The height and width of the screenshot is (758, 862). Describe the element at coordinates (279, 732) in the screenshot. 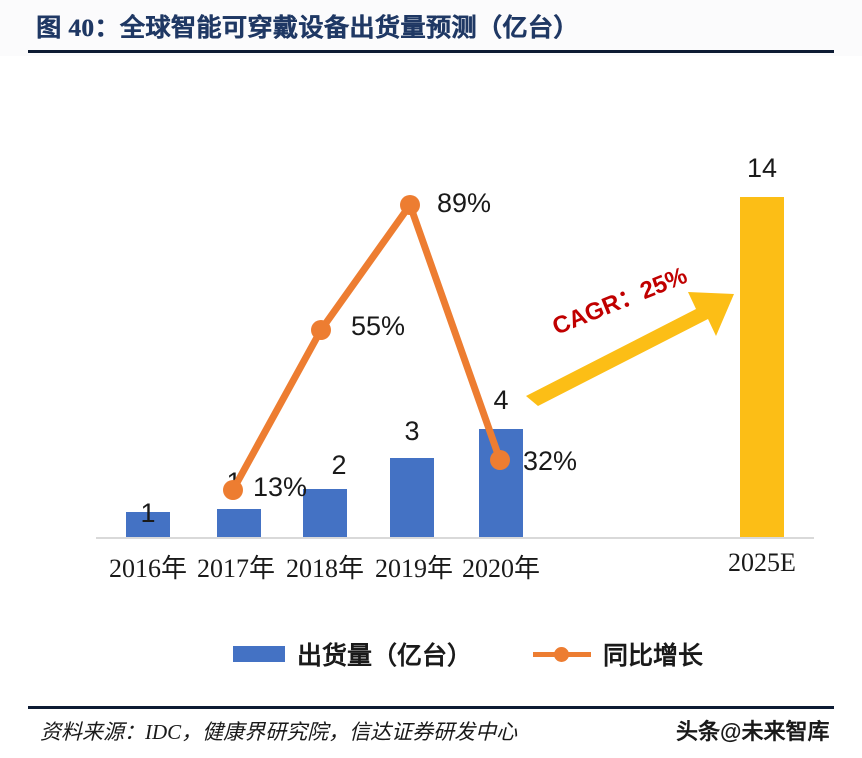

I see `source-note: 资料来源：IDC，健康界研究院，信达证券研发中心` at that location.